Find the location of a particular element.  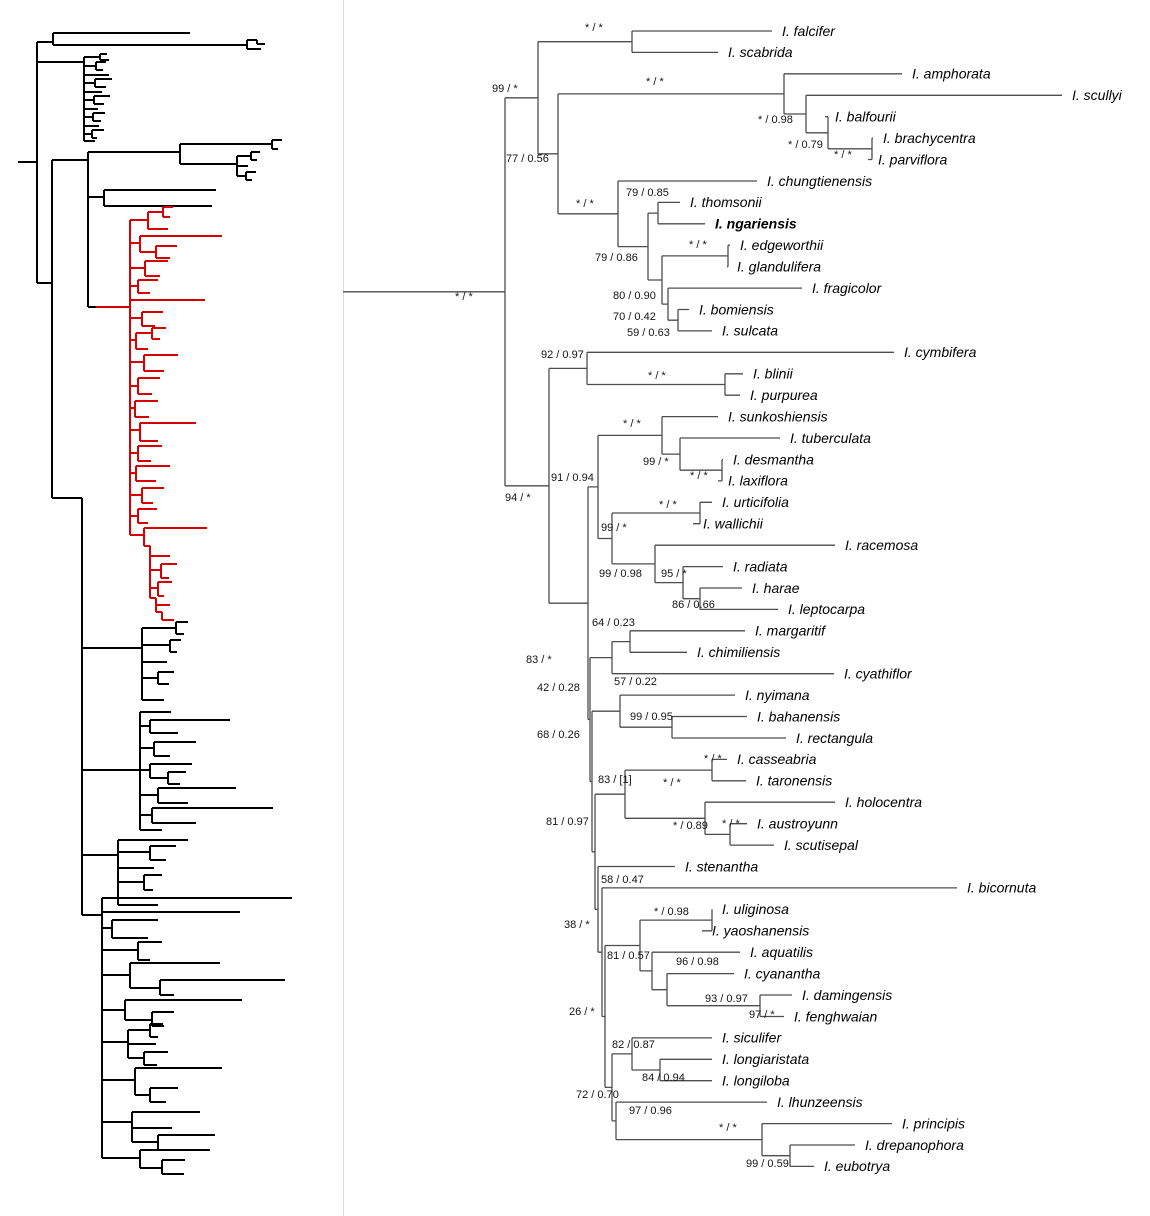

taxon-label: I. drepanophora is located at coordinates (914, 1145).